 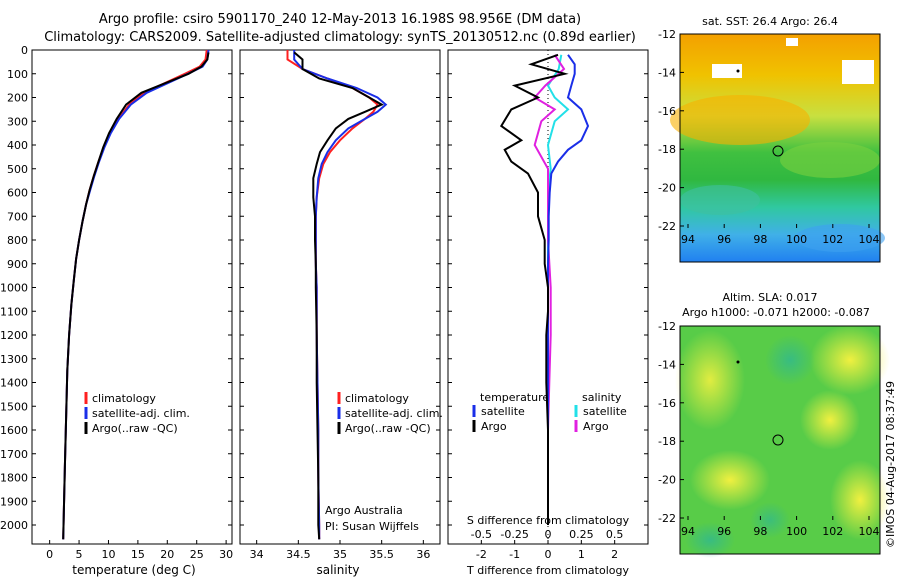 I want to click on depth-tick-label: 1300, so click(x=14, y=359).